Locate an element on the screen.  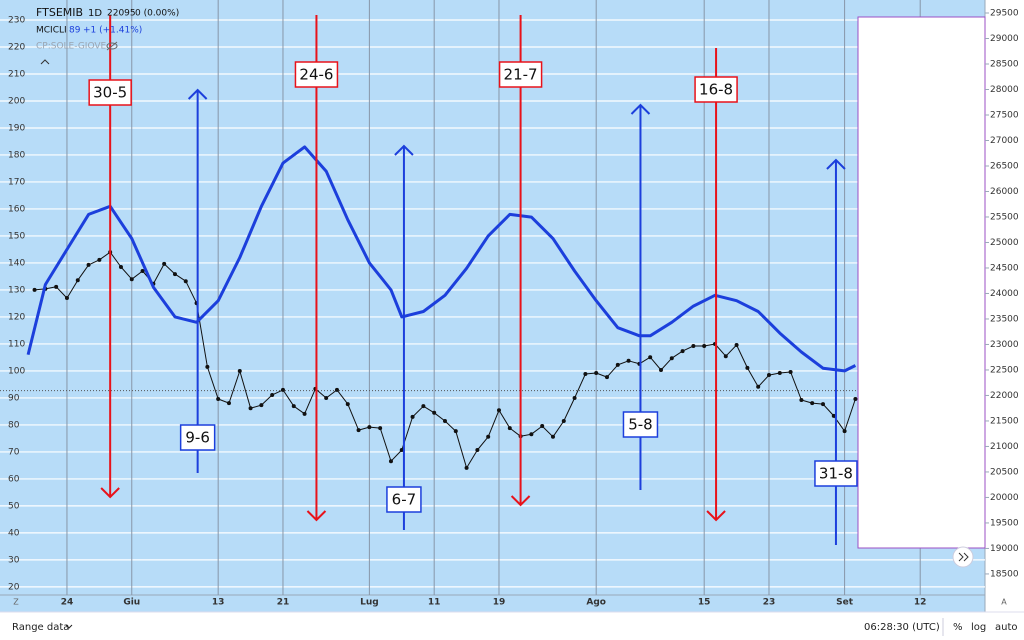
x-tick-label: 13 is located at coordinates (218, 603).